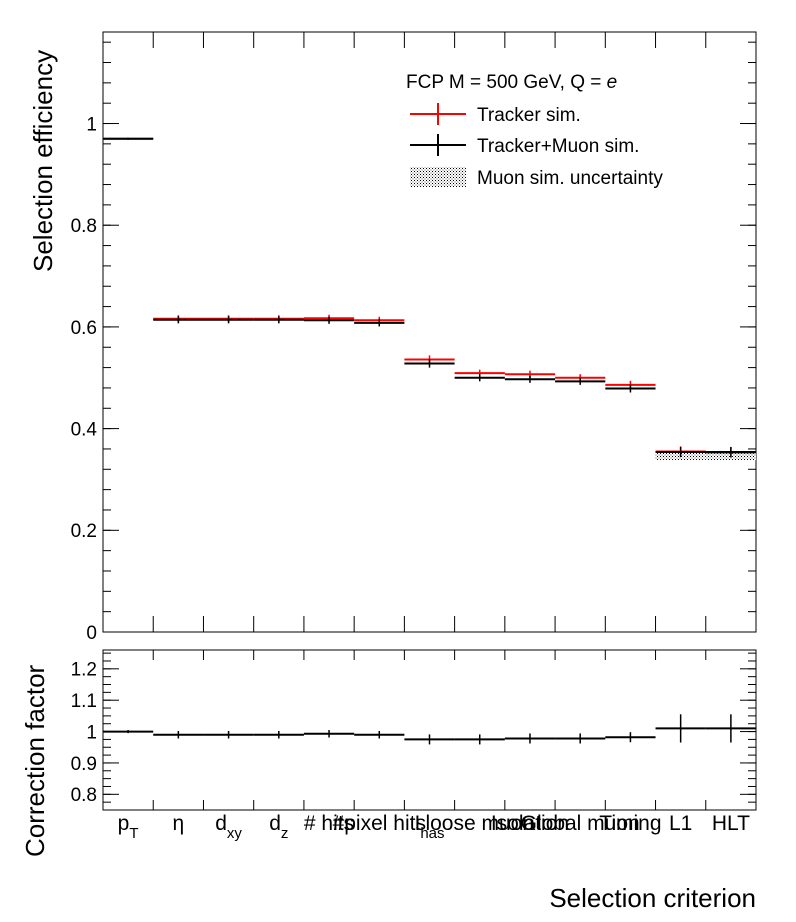  I want to click on legend-muon-uncertainty-label: Muon sim. uncertainty, so click(570, 178).